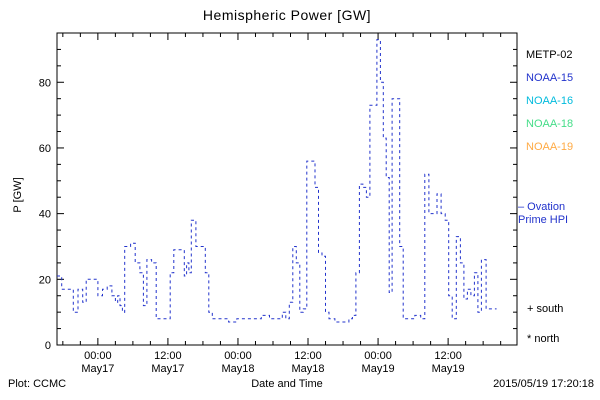  What do you see at coordinates (45, 83) in the screenshot?
I see `y-tick-label: 80` at bounding box center [45, 83].